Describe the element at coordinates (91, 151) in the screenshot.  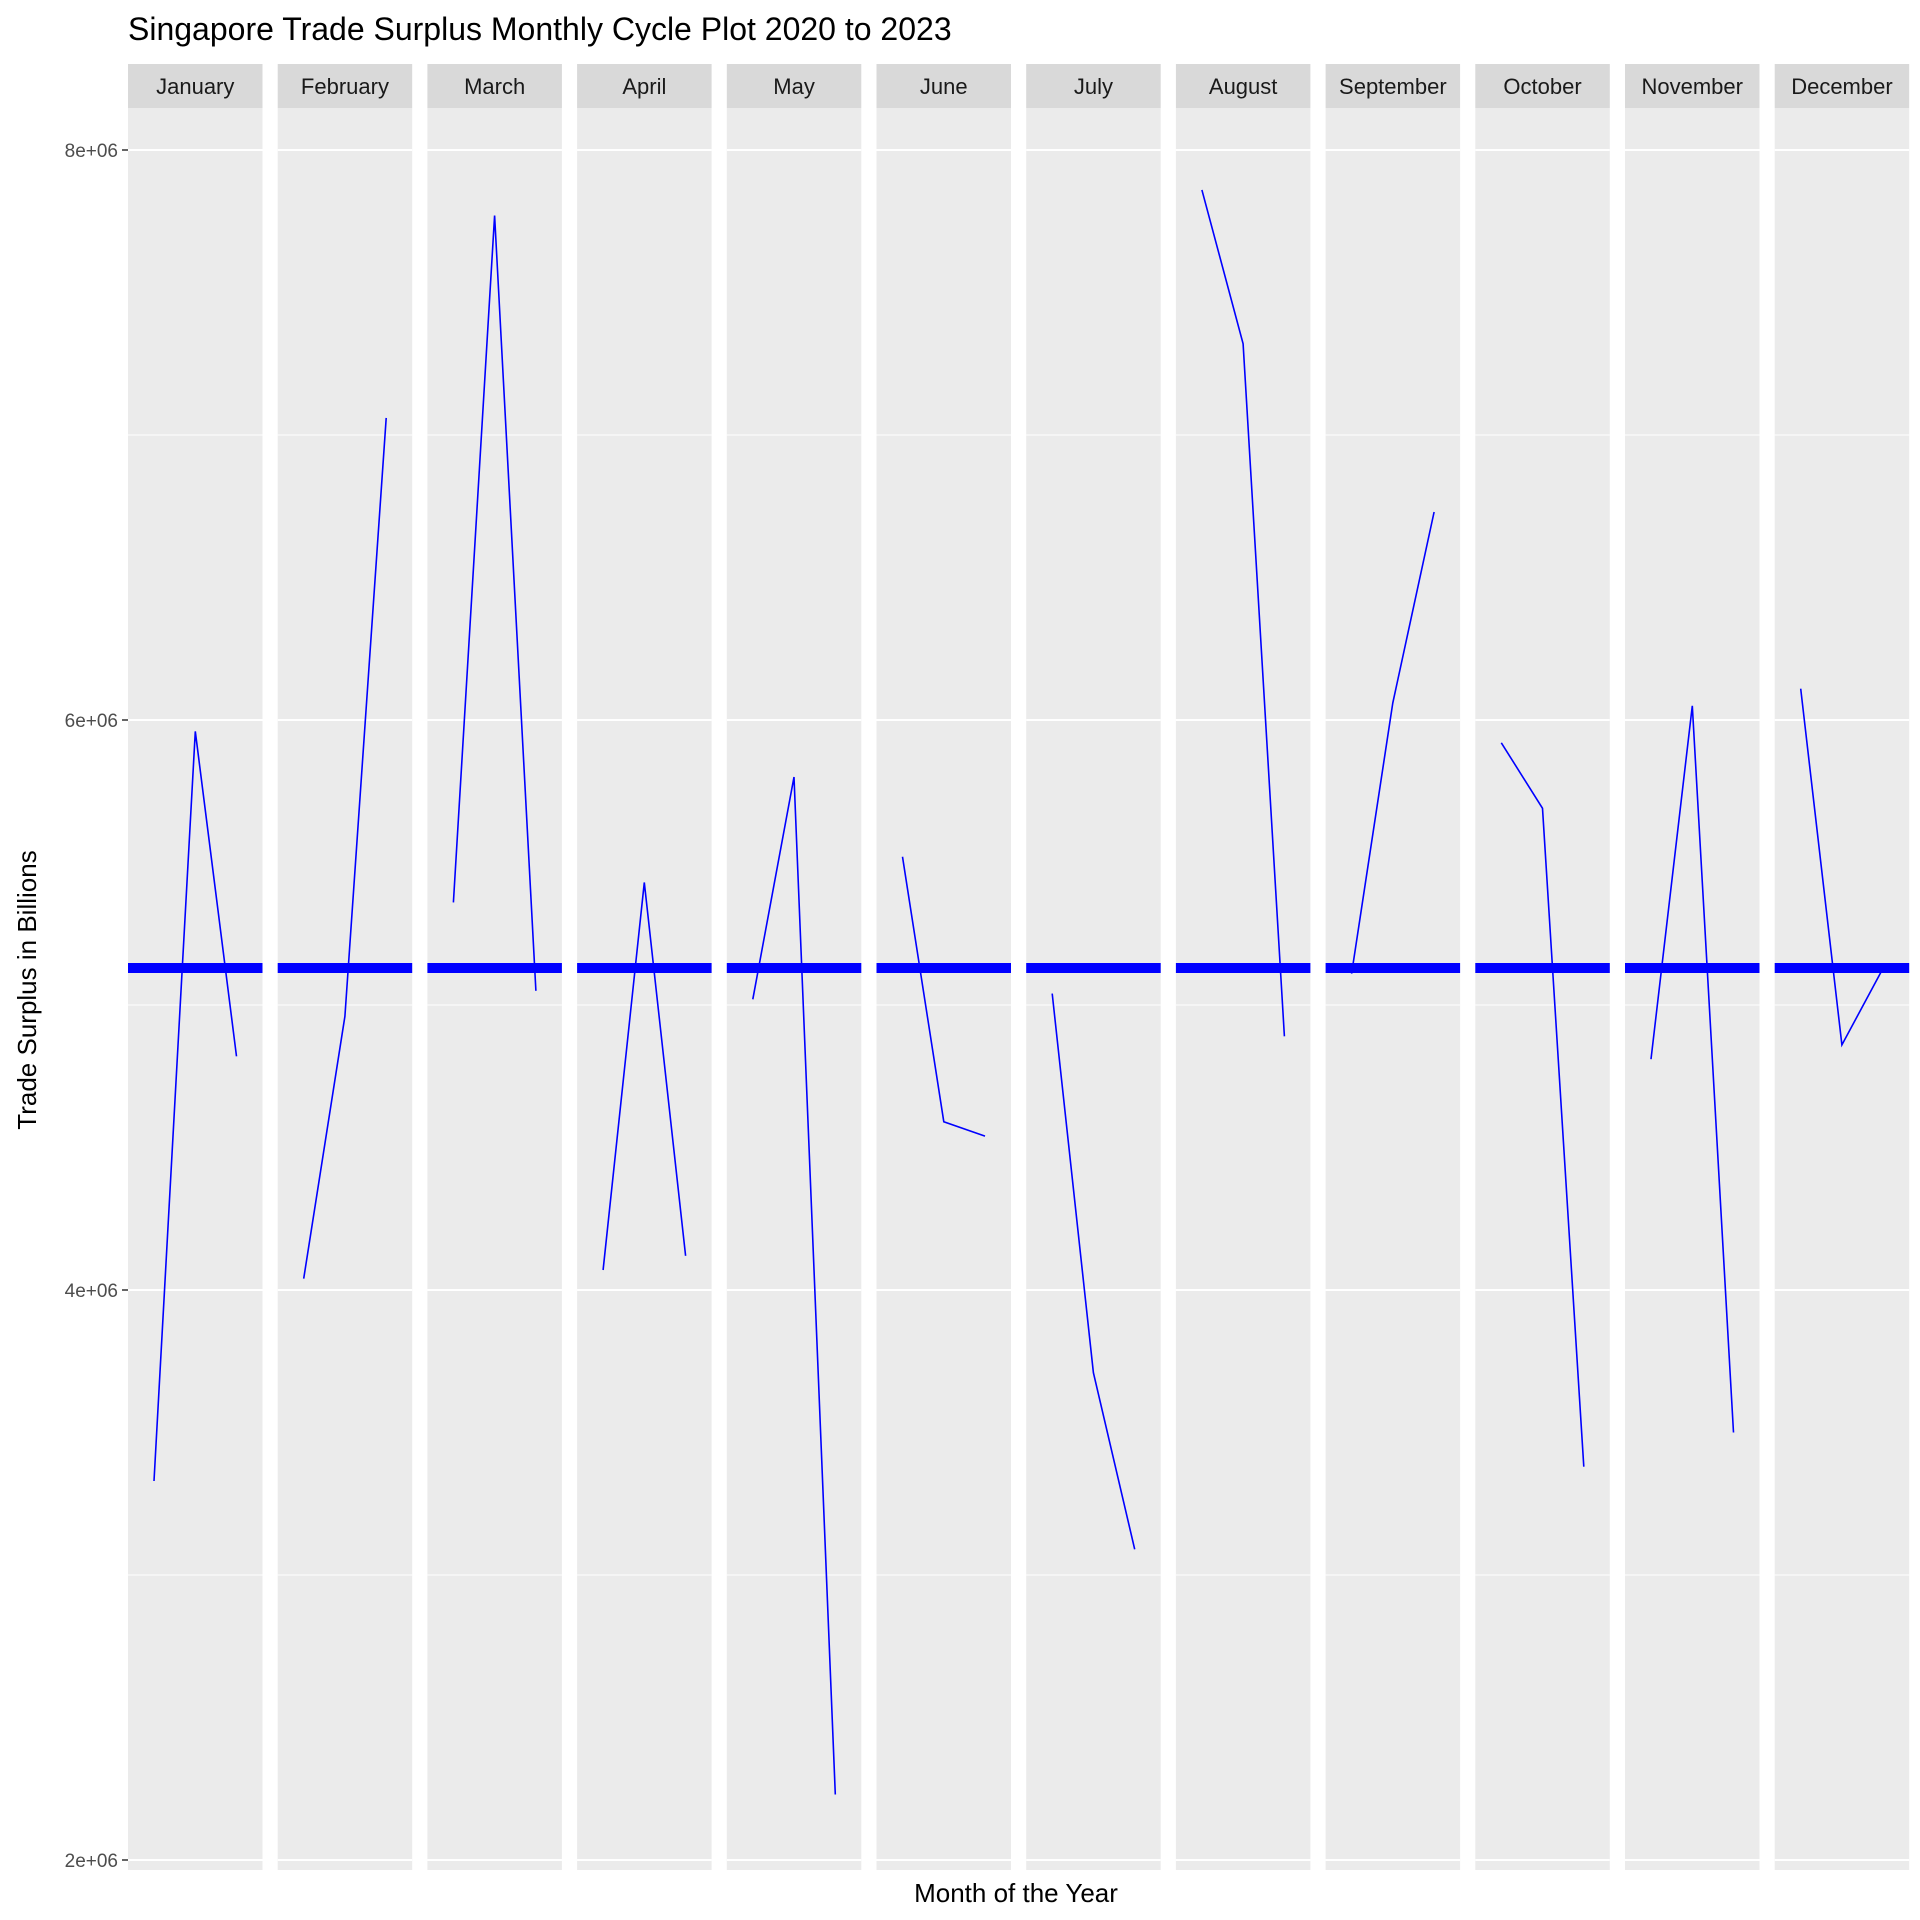
I see `y-tick-label: 8e+06` at that location.